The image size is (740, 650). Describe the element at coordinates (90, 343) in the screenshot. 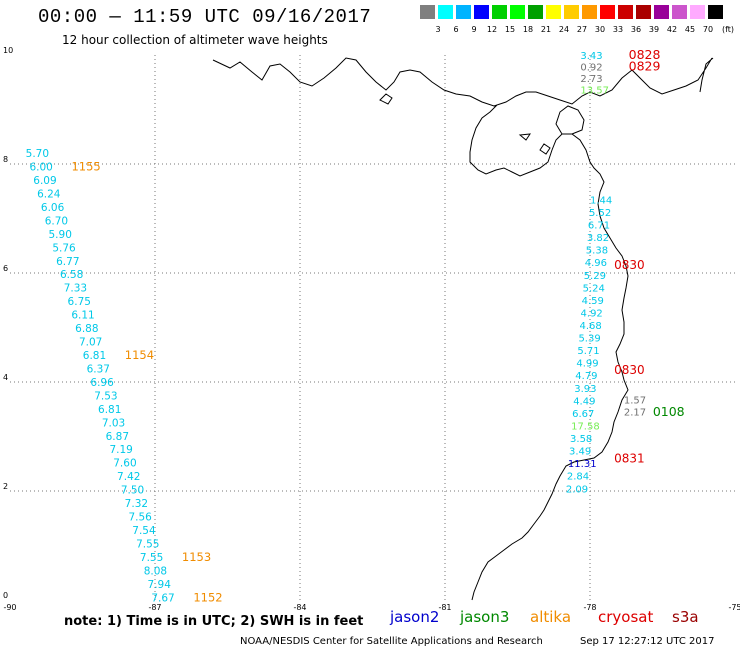

I see `wave-height-value: 7.07` at that location.